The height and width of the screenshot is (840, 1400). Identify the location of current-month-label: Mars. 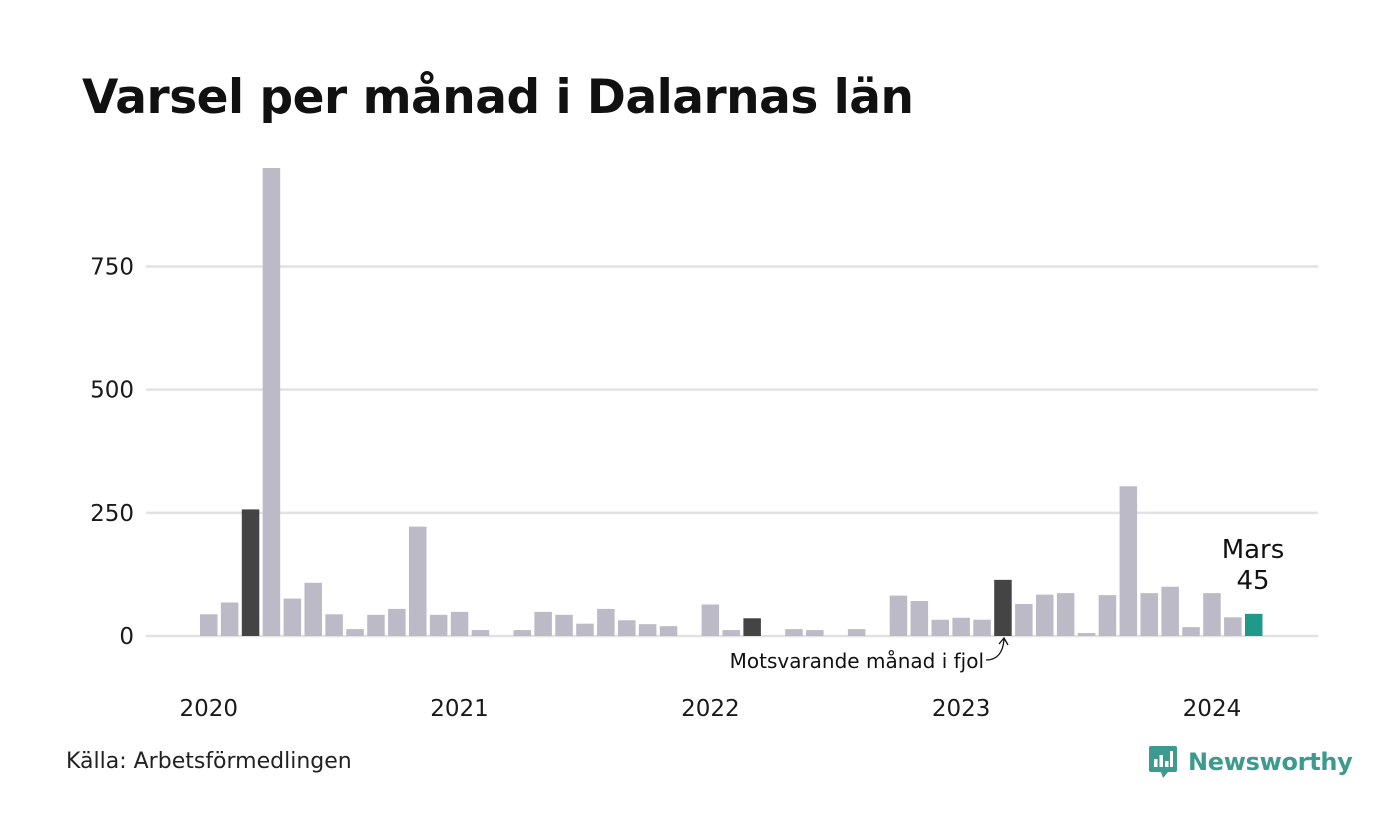
(1253, 550).